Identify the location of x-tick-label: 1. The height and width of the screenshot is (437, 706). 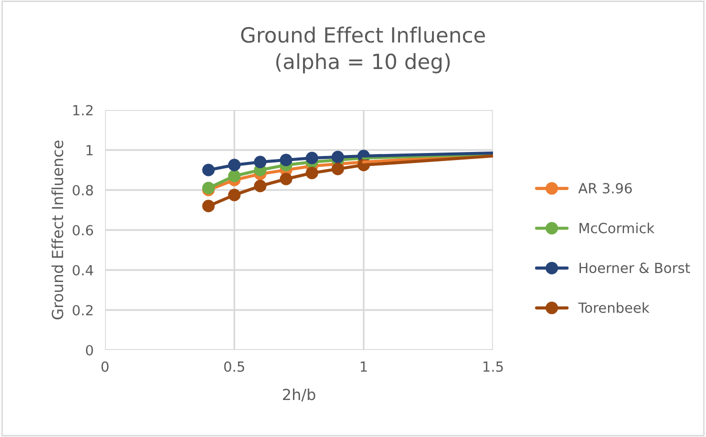
(363, 367).